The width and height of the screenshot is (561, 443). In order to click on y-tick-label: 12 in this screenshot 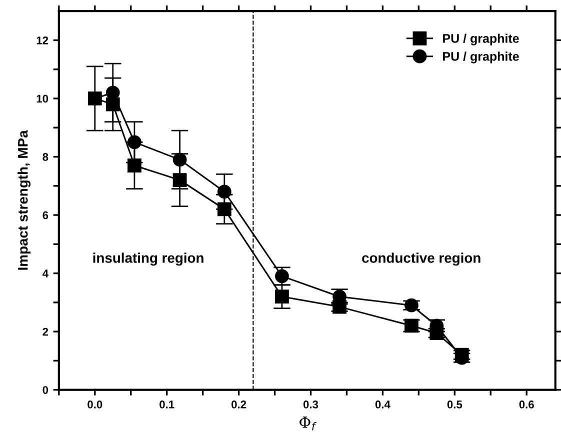, I will do `click(42, 40)`.